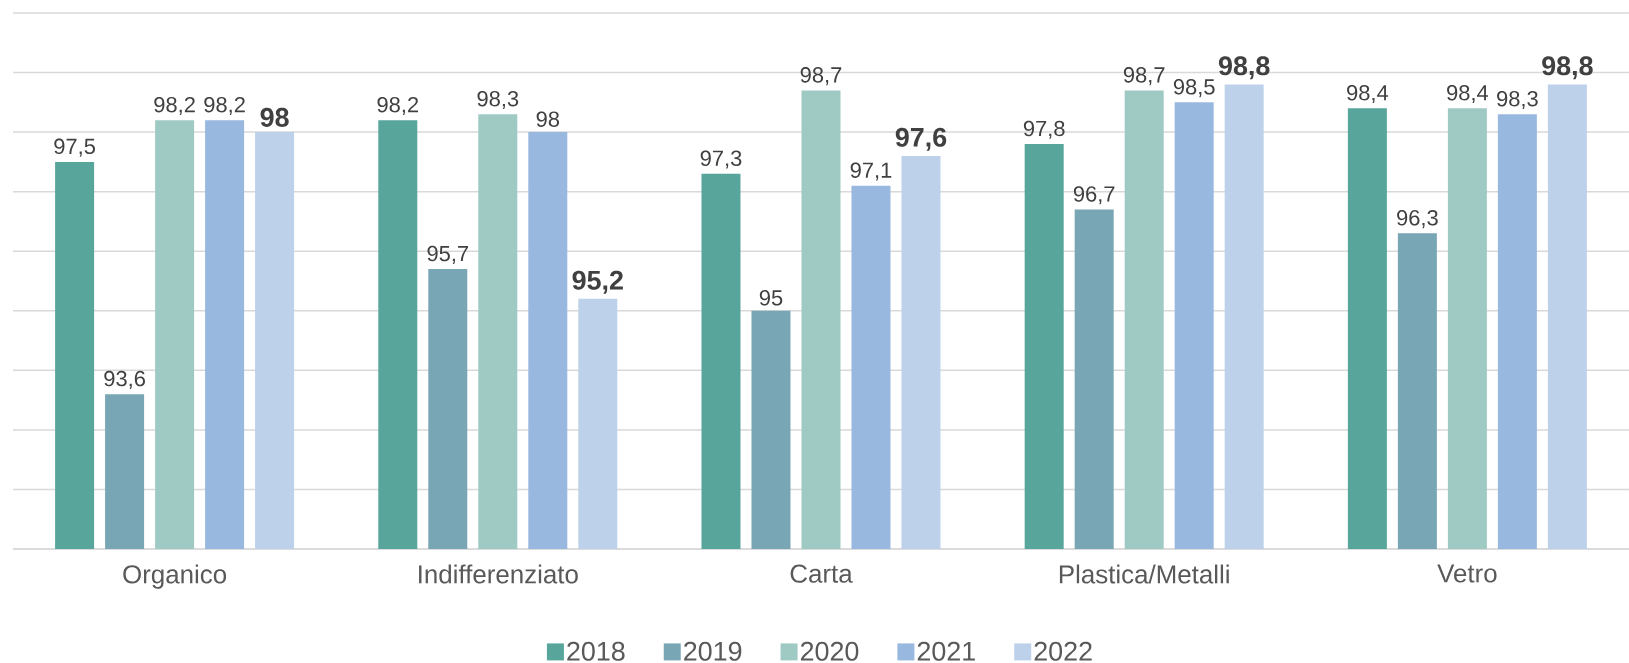 This screenshot has height=663, width=1629. Describe the element at coordinates (821, 573) in the screenshot. I see `x-tick-label: Carta` at that location.